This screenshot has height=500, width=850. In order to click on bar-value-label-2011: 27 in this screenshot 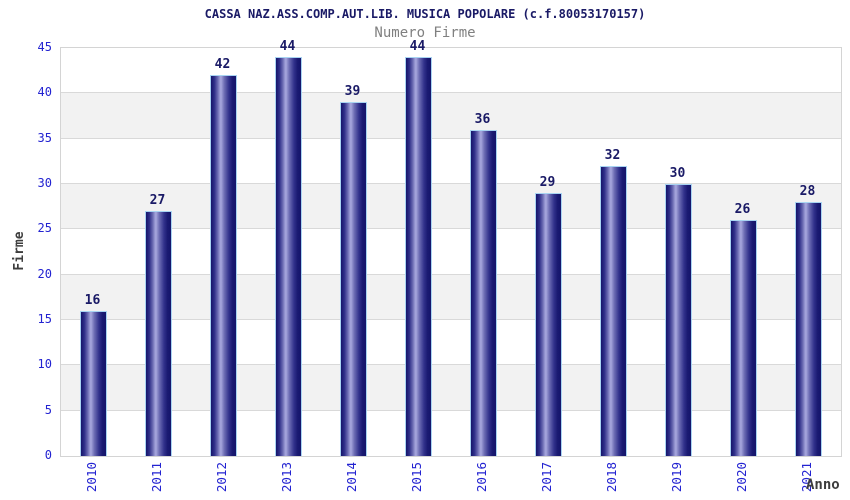, I will do `click(157, 201)`.